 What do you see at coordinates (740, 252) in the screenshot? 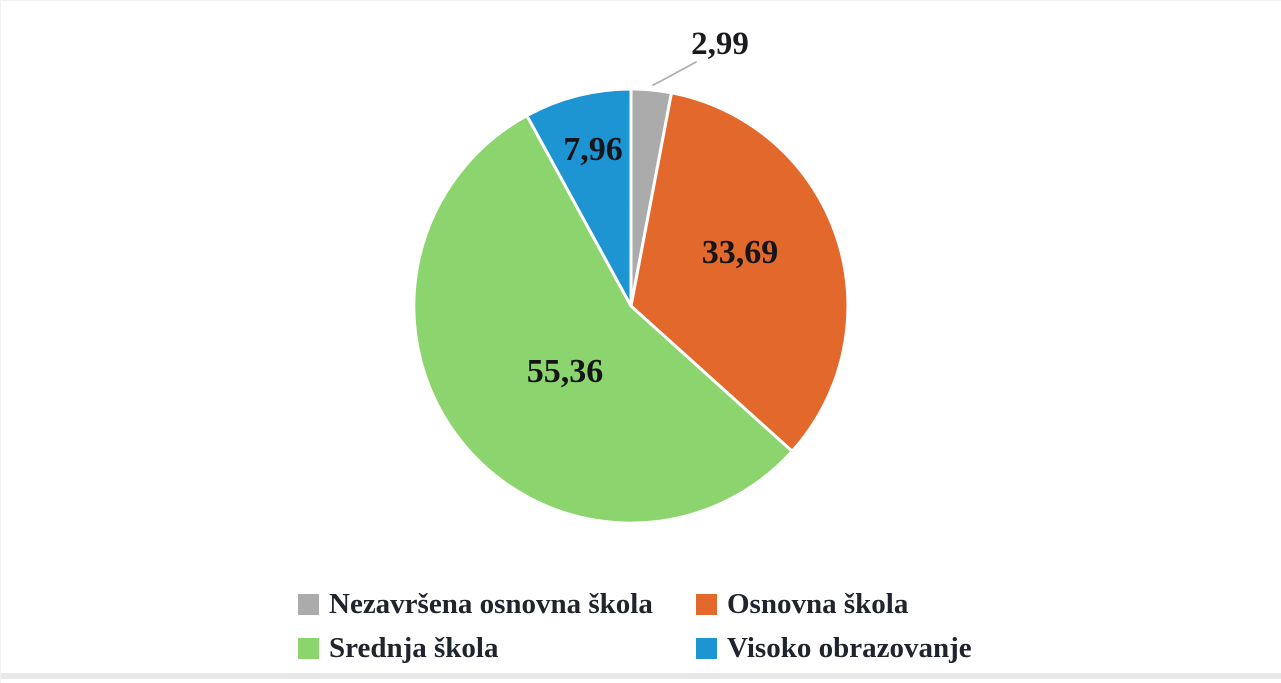
I see `value-label-osnovna-skola: 33,69` at bounding box center [740, 252].